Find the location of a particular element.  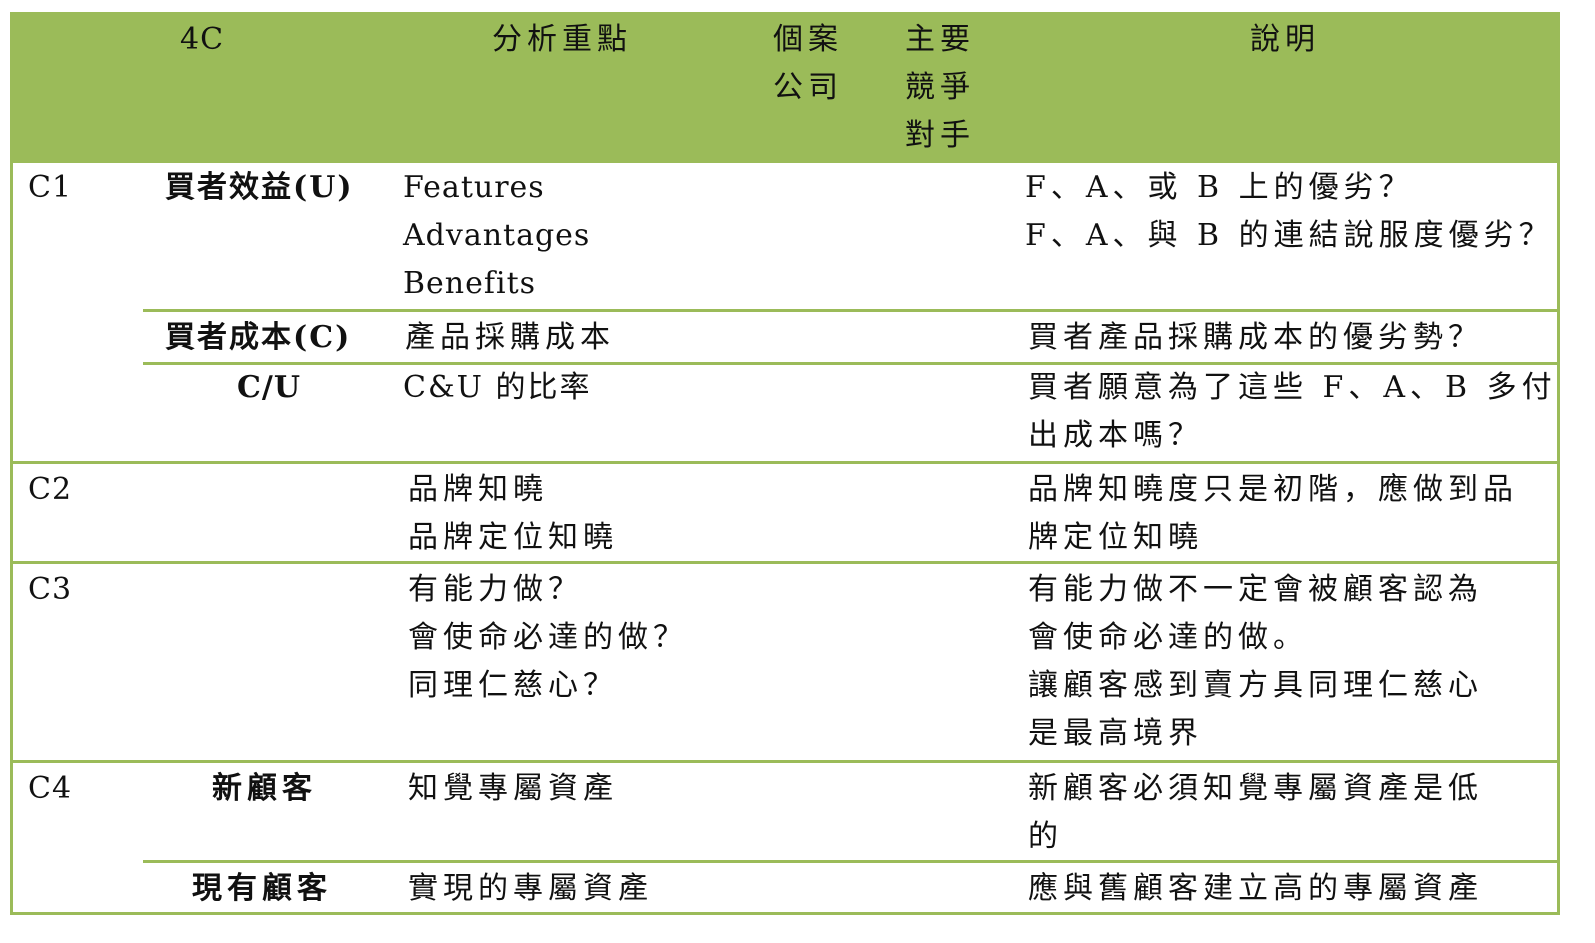

text-line: Benefits is located at coordinates (470, 283).